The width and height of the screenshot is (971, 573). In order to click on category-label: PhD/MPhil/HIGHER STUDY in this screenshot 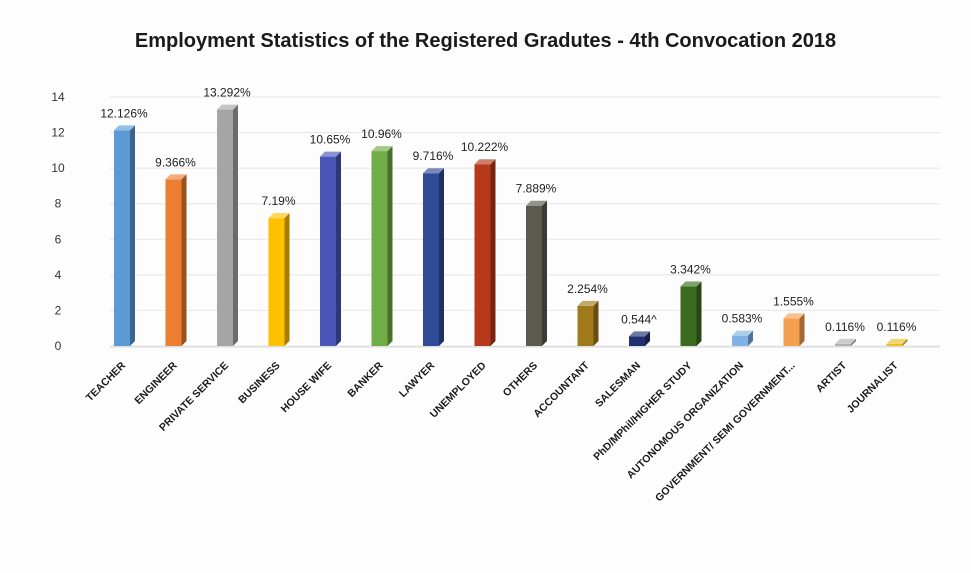, I will do `click(642, 411)`.